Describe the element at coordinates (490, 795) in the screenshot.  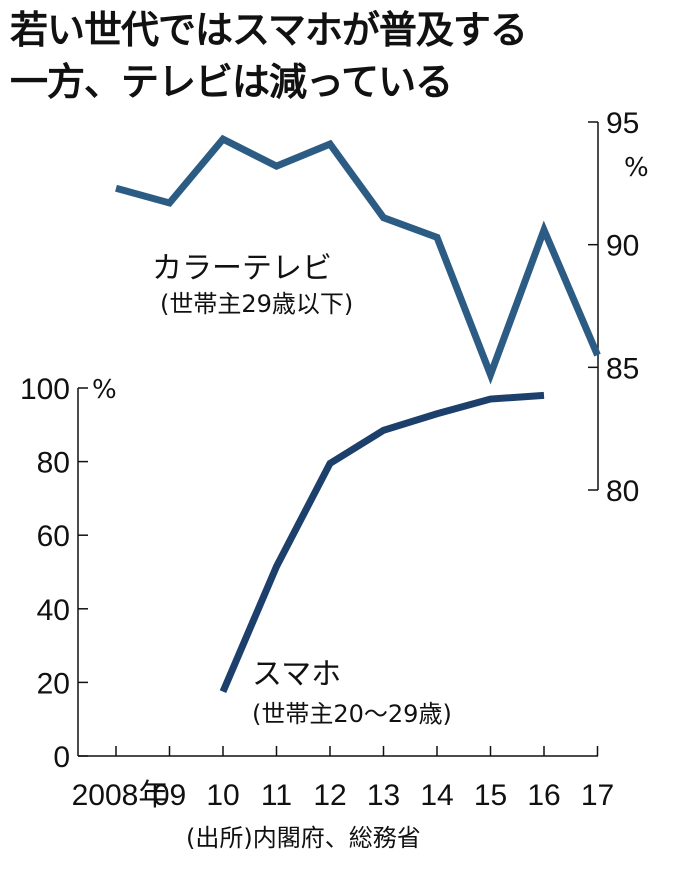
I see `x-axis-tick-label: 15` at that location.